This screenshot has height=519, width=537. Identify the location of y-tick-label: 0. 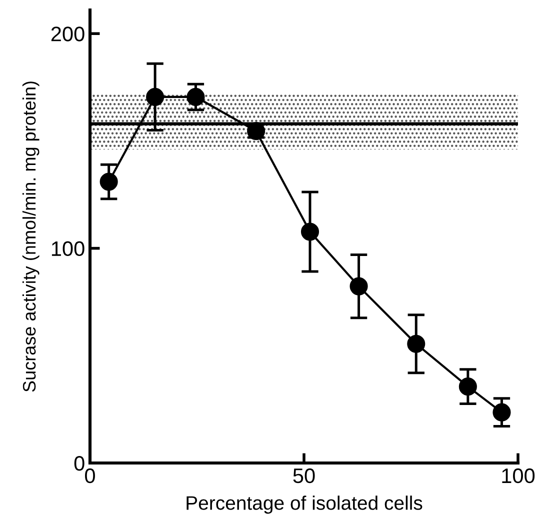
(79, 463).